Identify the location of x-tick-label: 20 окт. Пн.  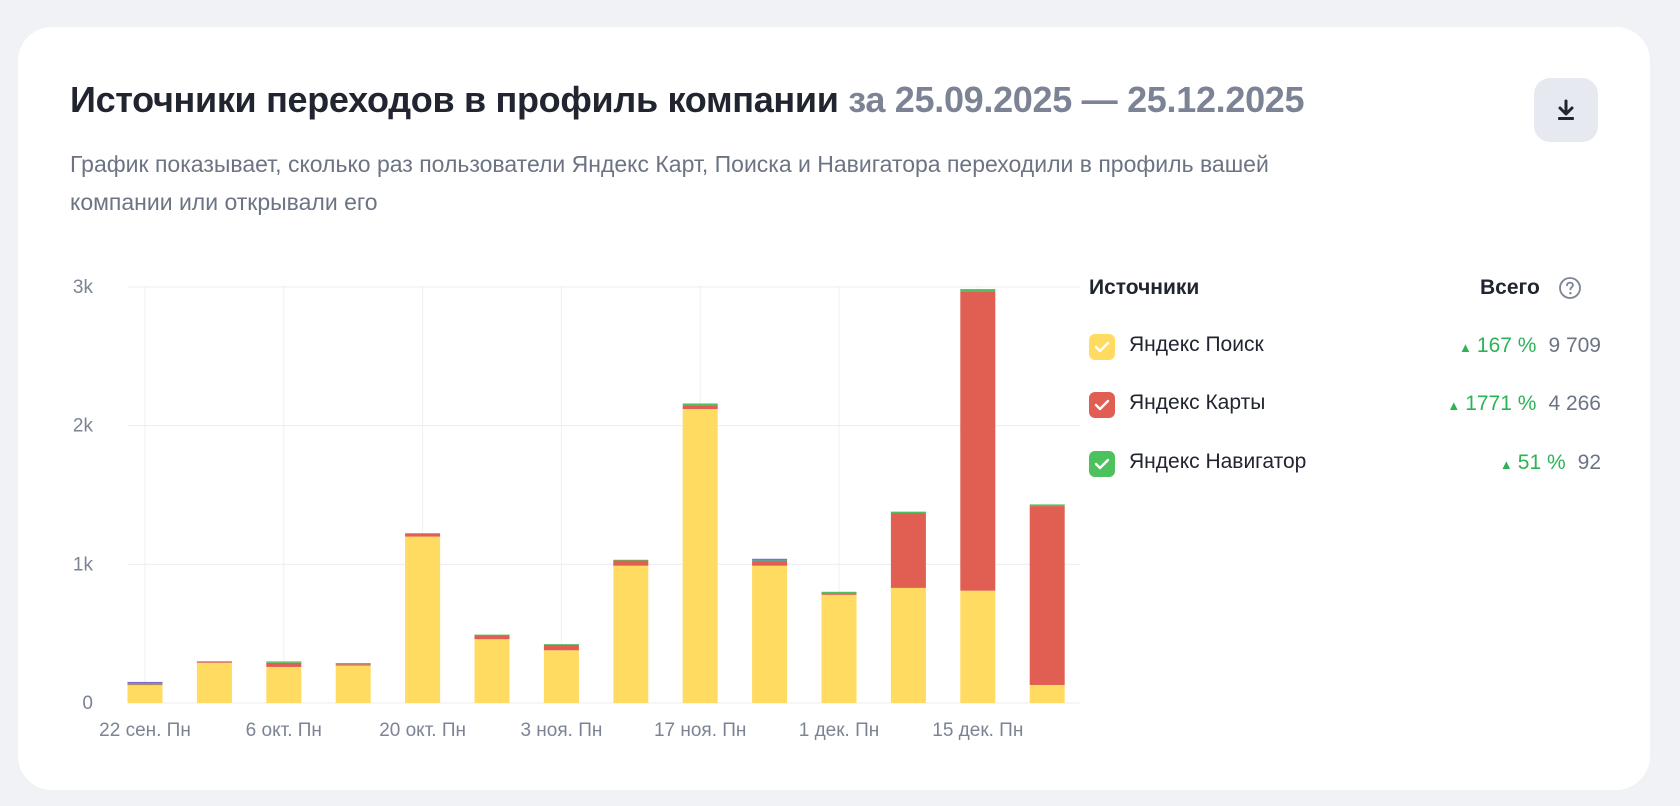
(422, 730).